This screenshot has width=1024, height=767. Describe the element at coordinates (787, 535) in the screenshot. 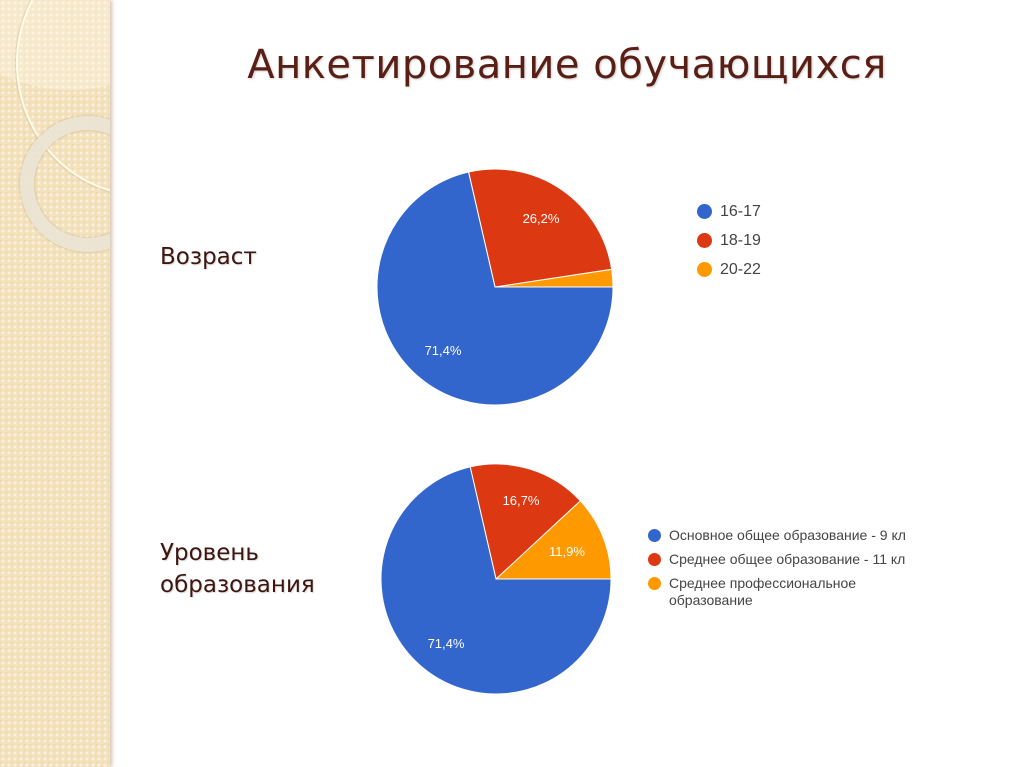

I see `legend-label: Основное общее образование - 9 кл` at that location.